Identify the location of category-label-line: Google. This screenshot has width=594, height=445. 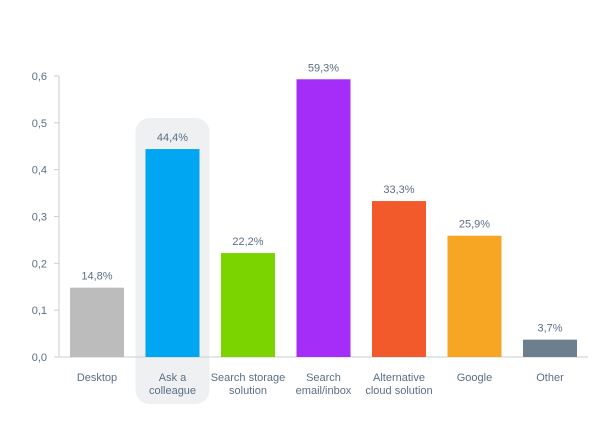
(474, 378).